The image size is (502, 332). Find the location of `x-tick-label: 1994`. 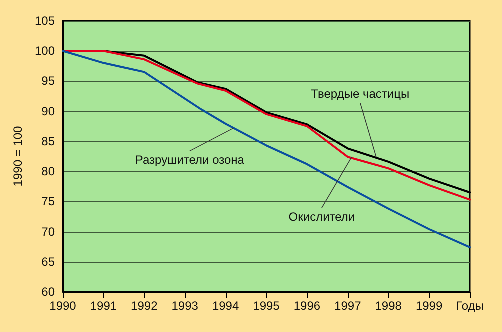

x-tick-label: 1994 is located at coordinates (226, 306).